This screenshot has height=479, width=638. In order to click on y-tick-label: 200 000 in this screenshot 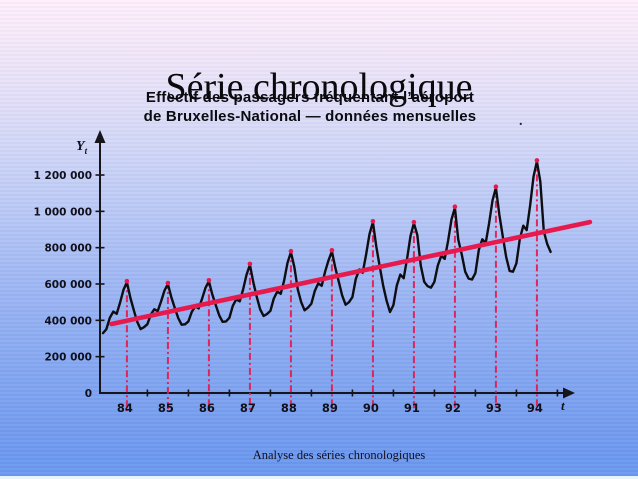, I will do `click(69, 358)`.